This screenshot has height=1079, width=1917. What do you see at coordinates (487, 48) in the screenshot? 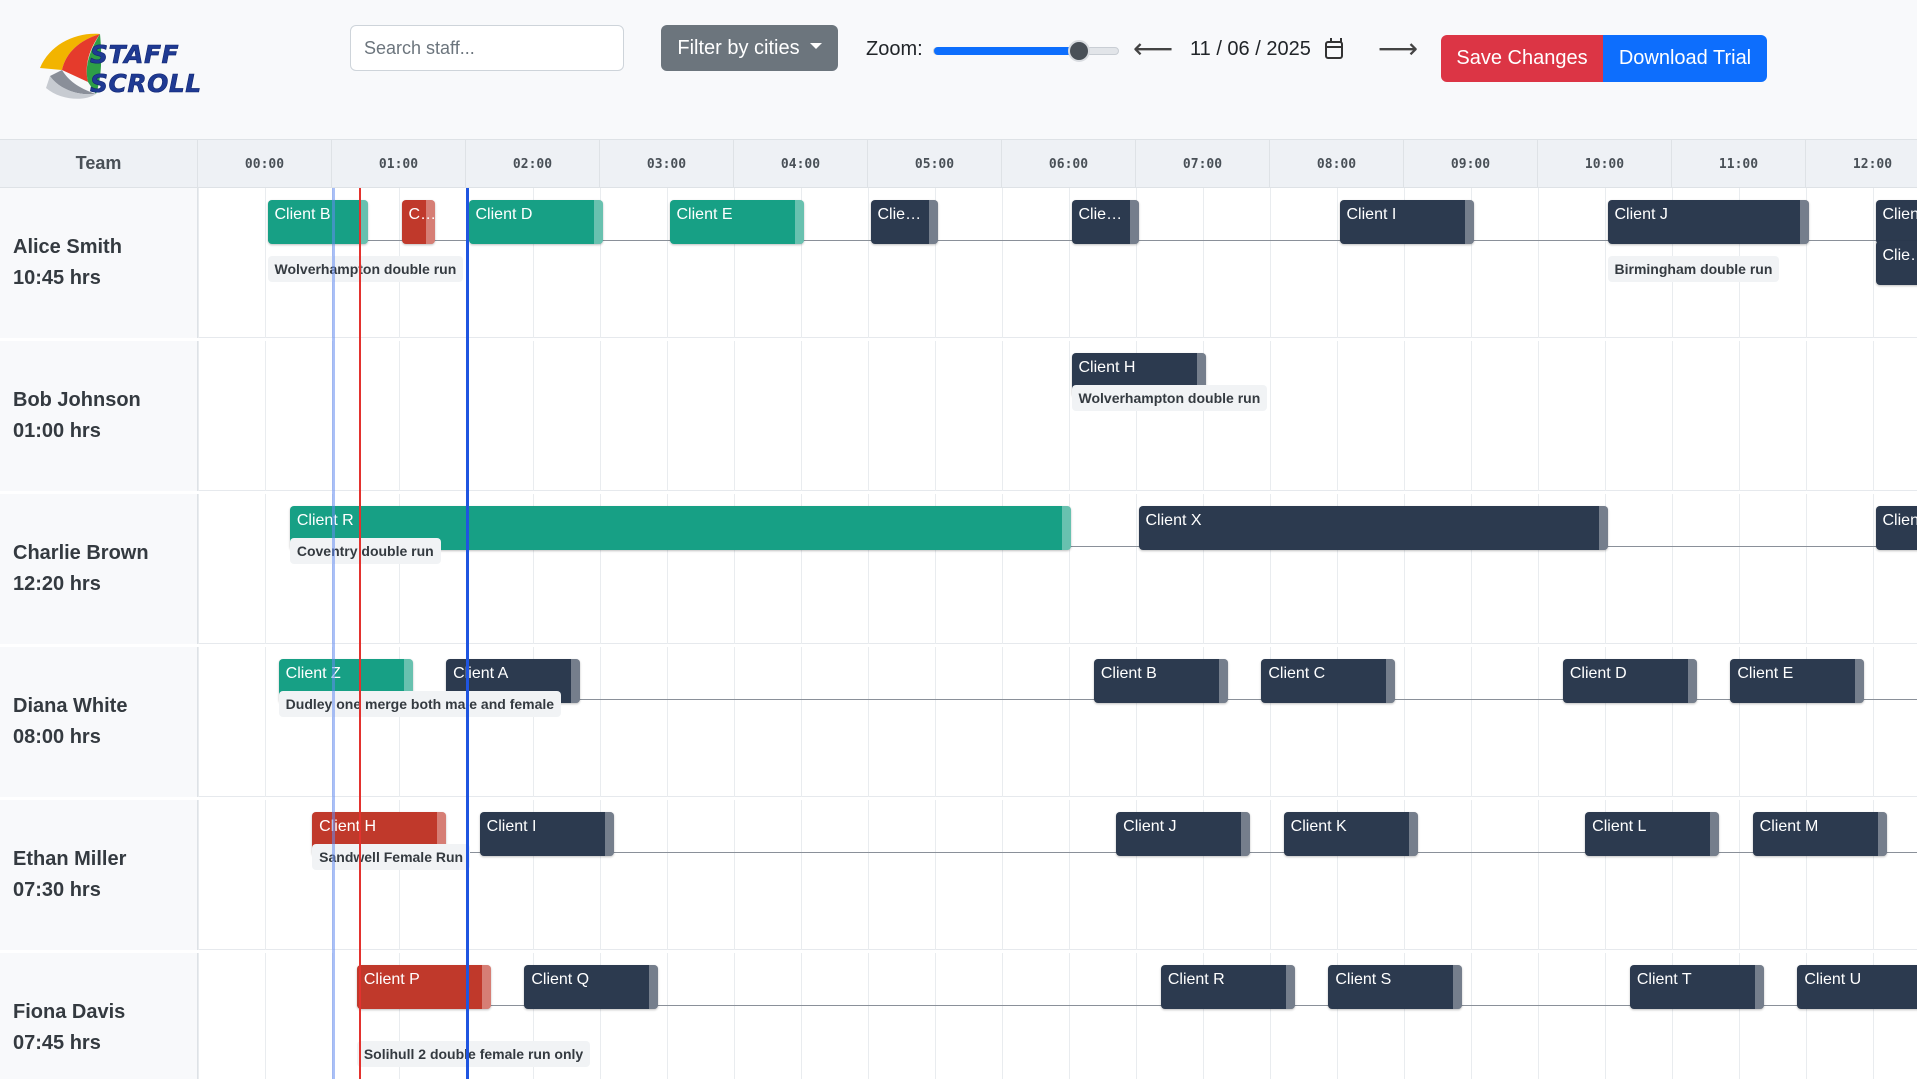
I see `search-input` at bounding box center [487, 48].